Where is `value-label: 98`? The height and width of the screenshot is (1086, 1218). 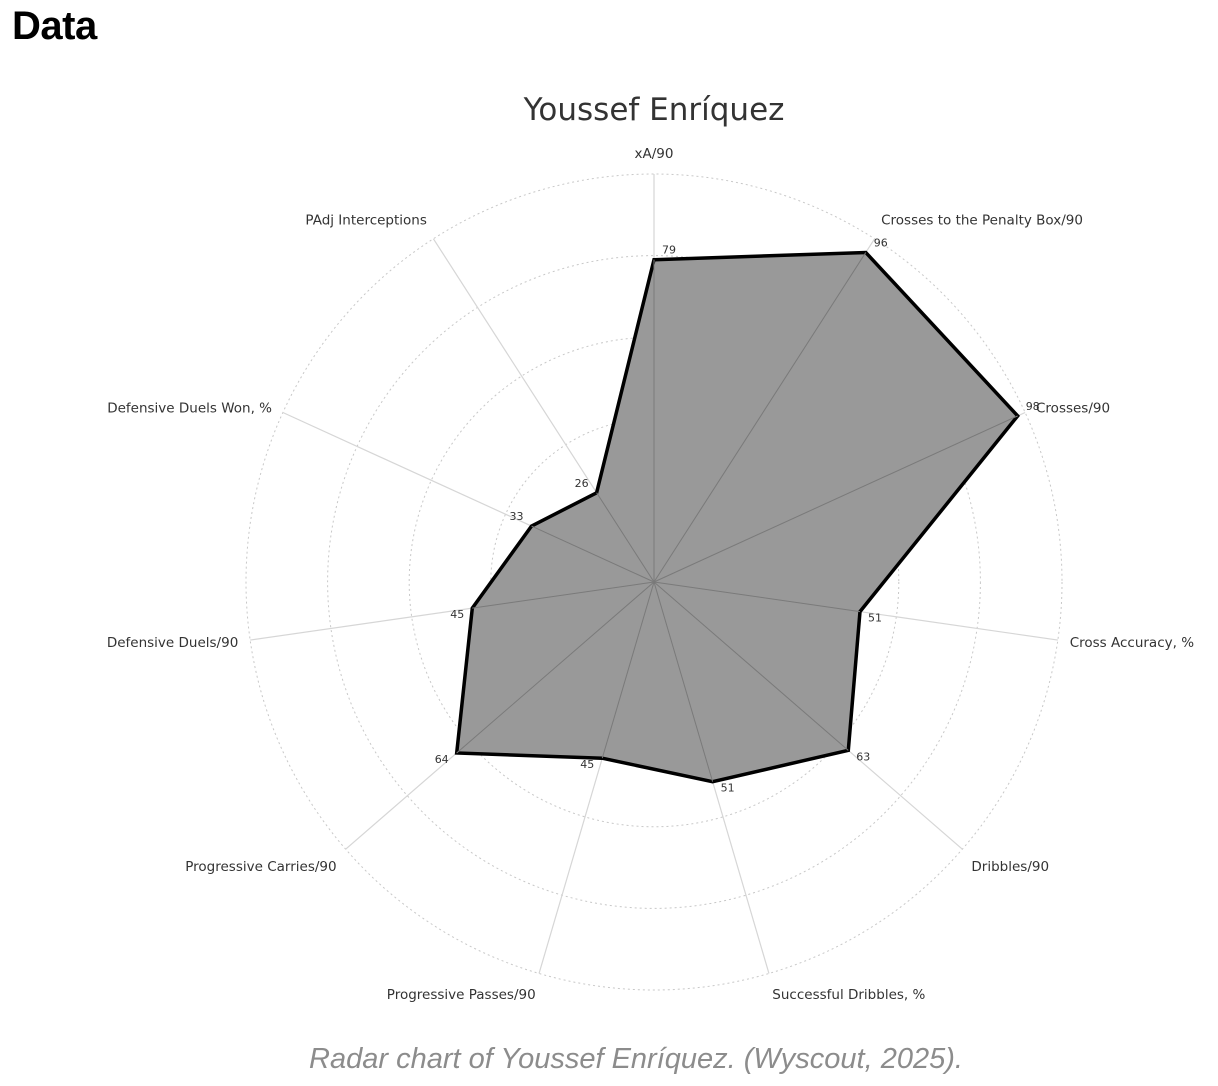 value-label: 98 is located at coordinates (1033, 406).